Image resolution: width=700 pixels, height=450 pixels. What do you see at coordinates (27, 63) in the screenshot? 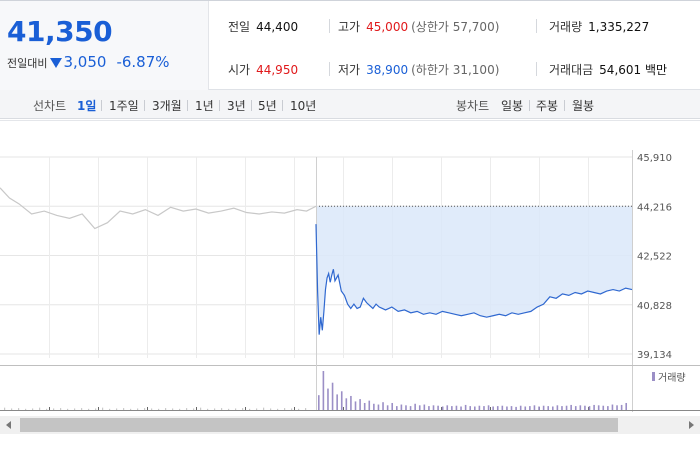
I see `change-label: 전일대비` at bounding box center [27, 63].